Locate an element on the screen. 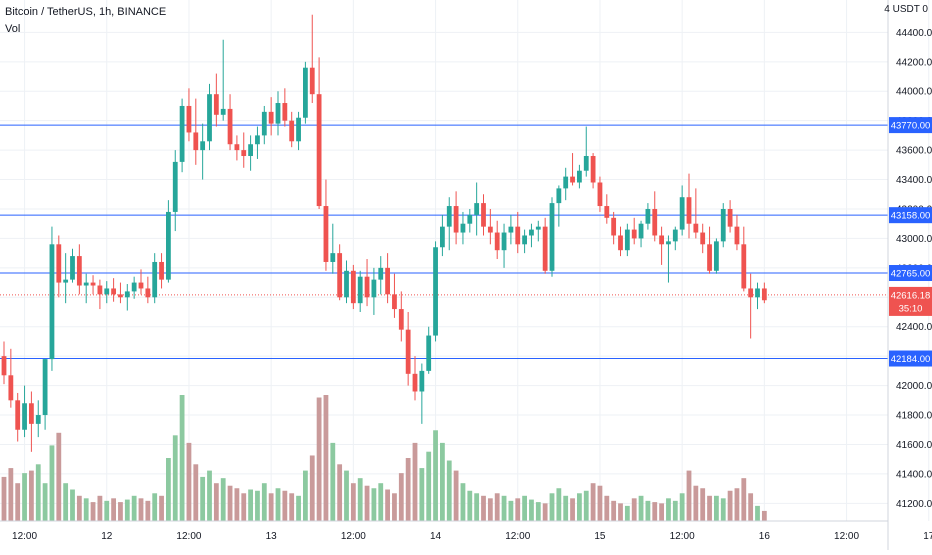 The width and height of the screenshot is (932, 555). symbol-title: Bitcoin / TetherUS, 1h, BINANCE is located at coordinates (86, 12).